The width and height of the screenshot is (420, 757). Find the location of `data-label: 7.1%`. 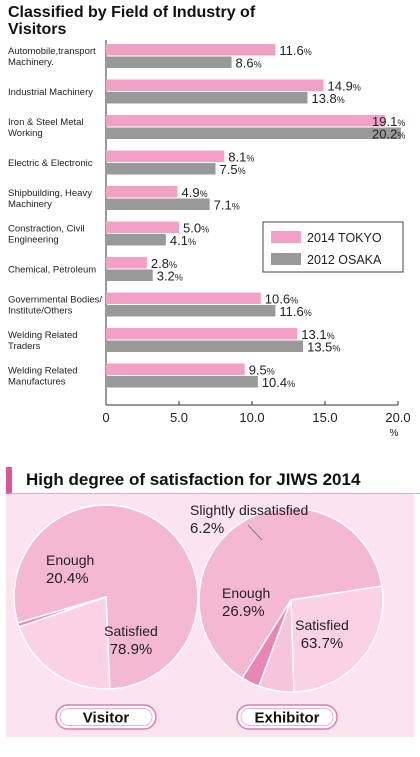

data-label: 7.1% is located at coordinates (227, 205).